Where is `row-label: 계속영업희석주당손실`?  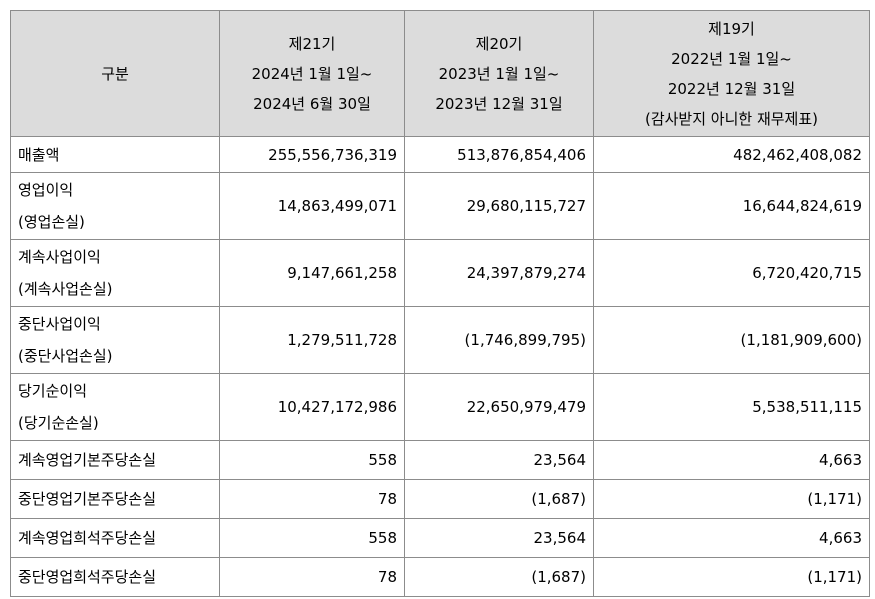
row-label: 계속영업희석주당손실 is located at coordinates (115, 538).